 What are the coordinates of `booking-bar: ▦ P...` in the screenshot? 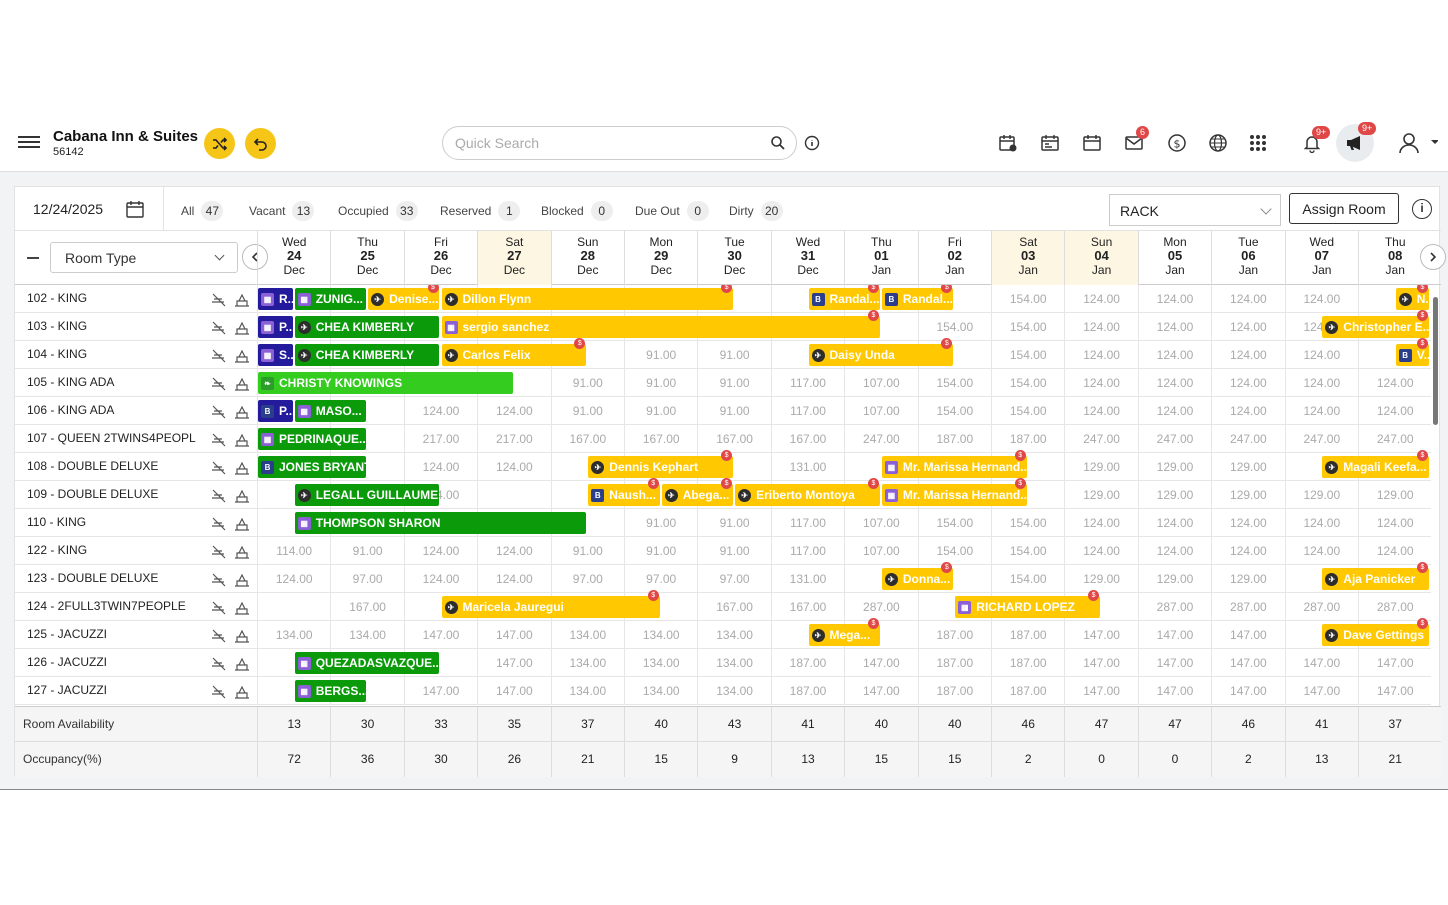 It's located at (275, 327).